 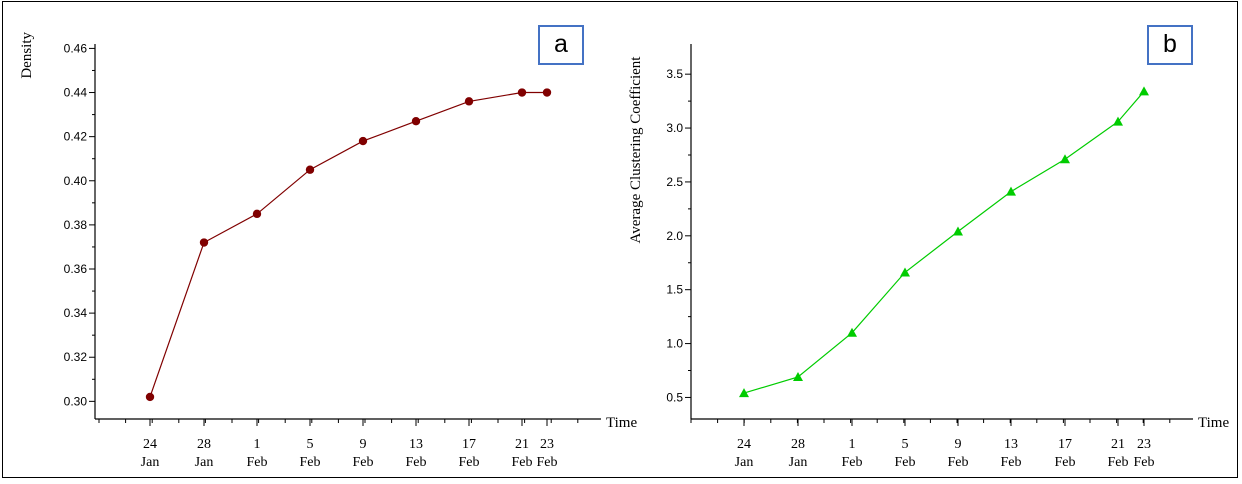 What do you see at coordinates (674, 236) in the screenshot?
I see `y-tick-label: 2.0` at bounding box center [674, 236].